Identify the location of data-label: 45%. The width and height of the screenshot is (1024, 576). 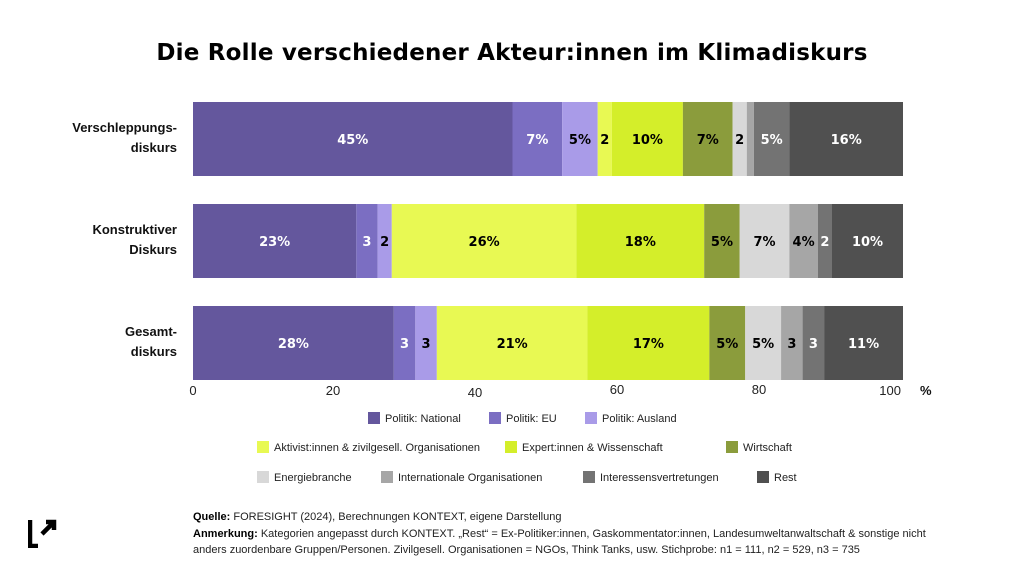
(352, 140).